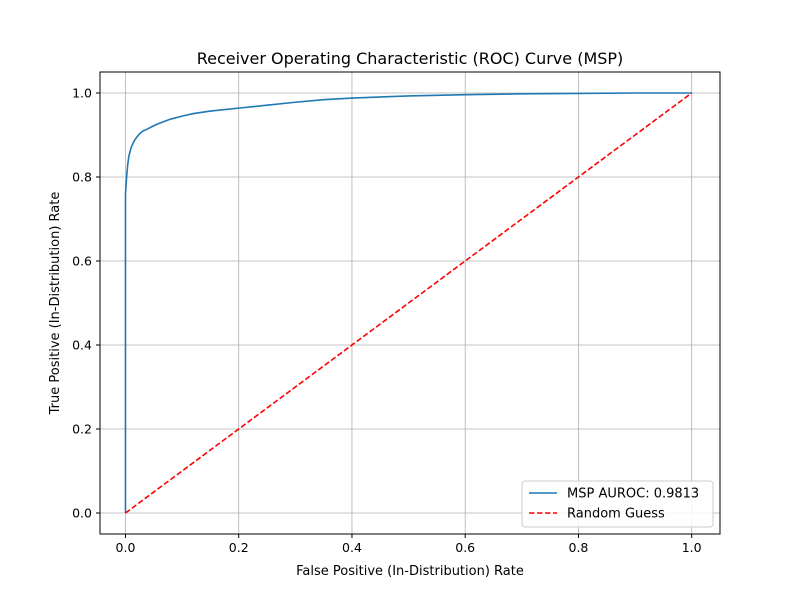 Image resolution: width=800 pixels, height=600 pixels. What do you see at coordinates (410, 571) in the screenshot?
I see `x-axis-label: False Positive (In-Distribution) Rate` at bounding box center [410, 571].